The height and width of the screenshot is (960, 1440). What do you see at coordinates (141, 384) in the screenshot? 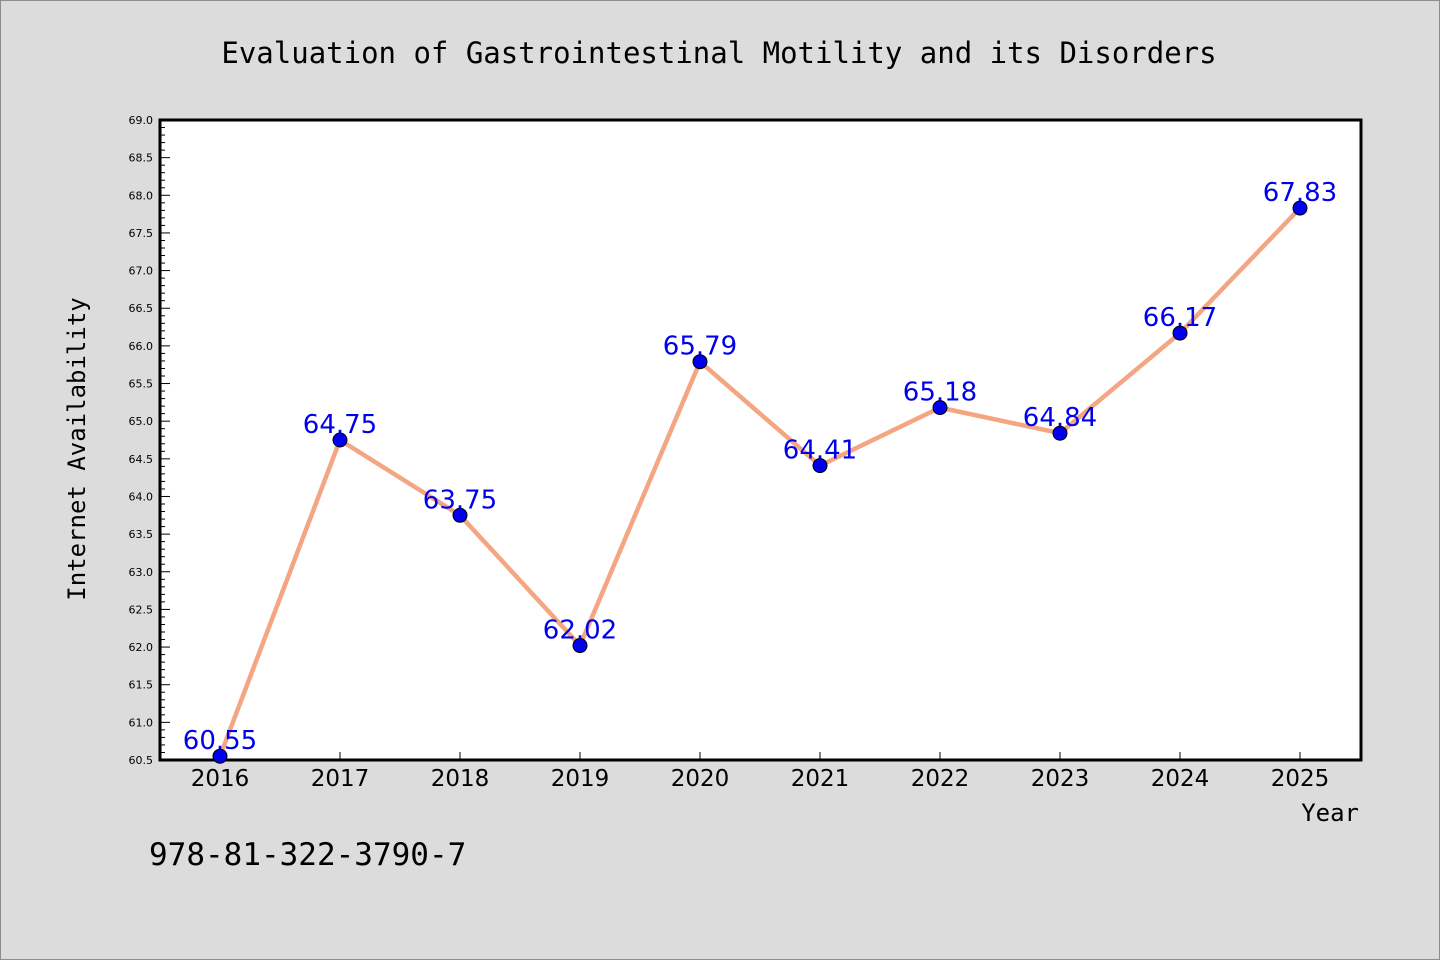
I see `y-tick-label: 65.5` at bounding box center [141, 384].